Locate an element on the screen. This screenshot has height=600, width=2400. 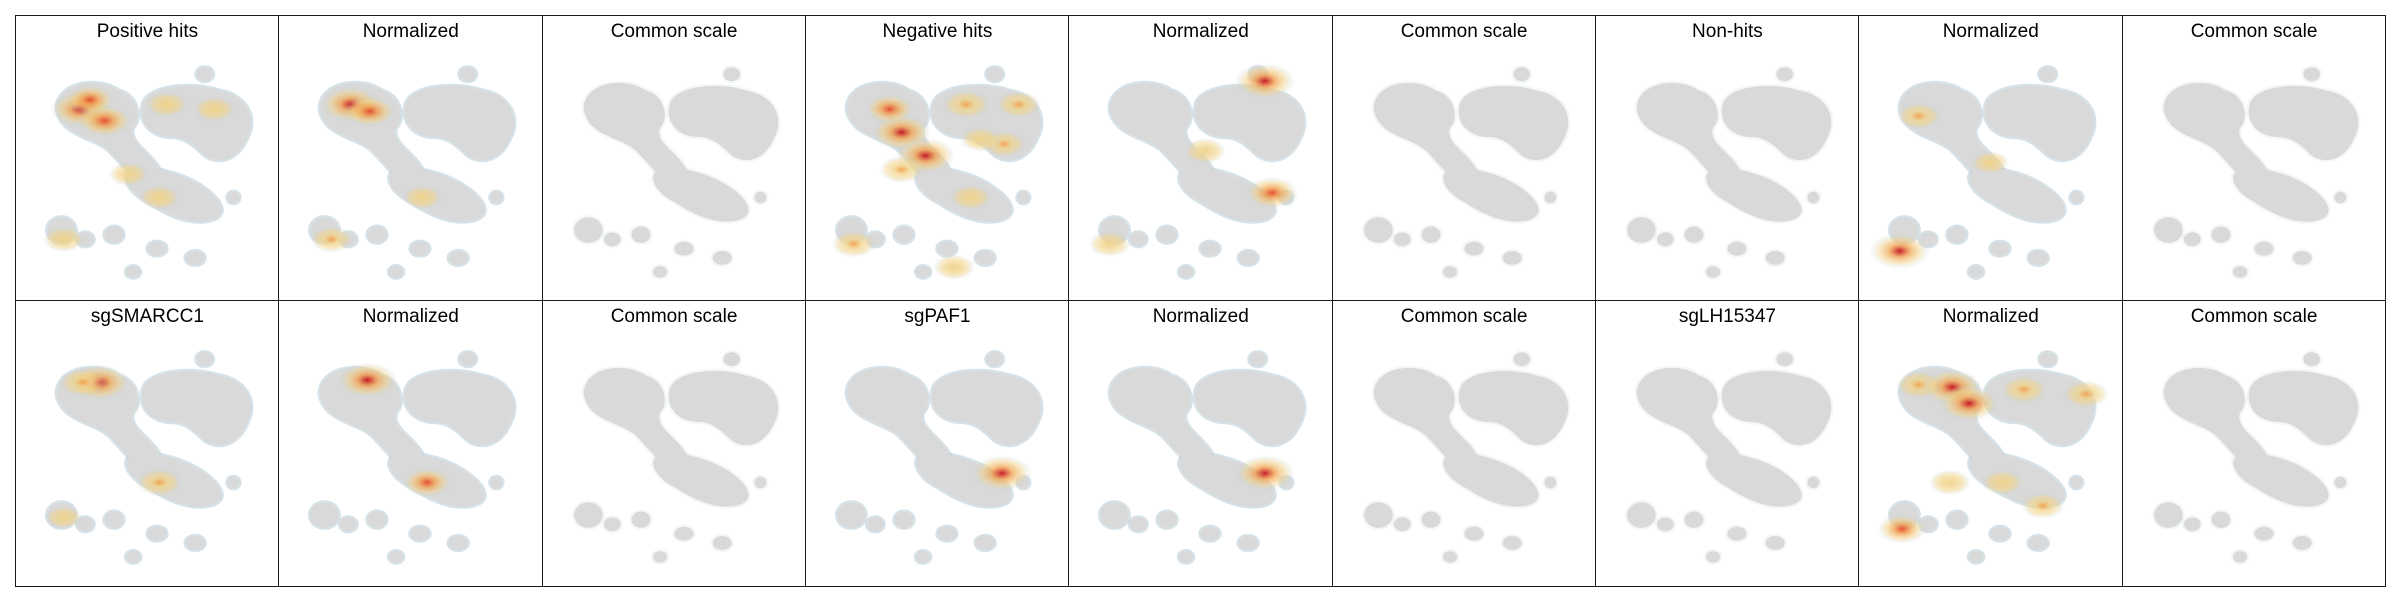
panel-title: sgPAF1 is located at coordinates (937, 316).